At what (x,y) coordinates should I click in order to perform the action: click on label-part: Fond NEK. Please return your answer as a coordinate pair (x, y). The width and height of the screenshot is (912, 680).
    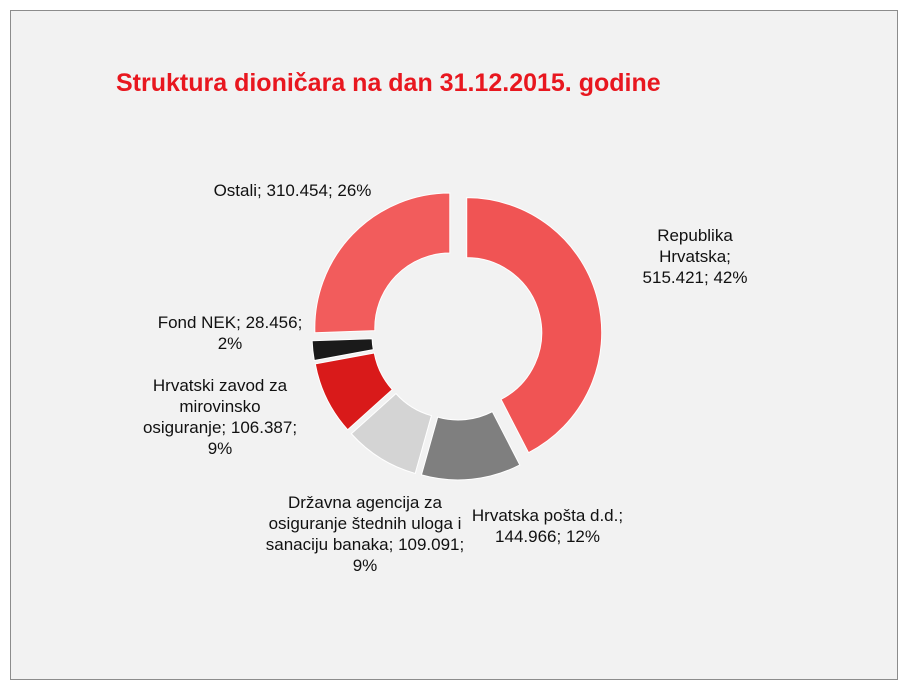
    Looking at the image, I should click on (197, 322).